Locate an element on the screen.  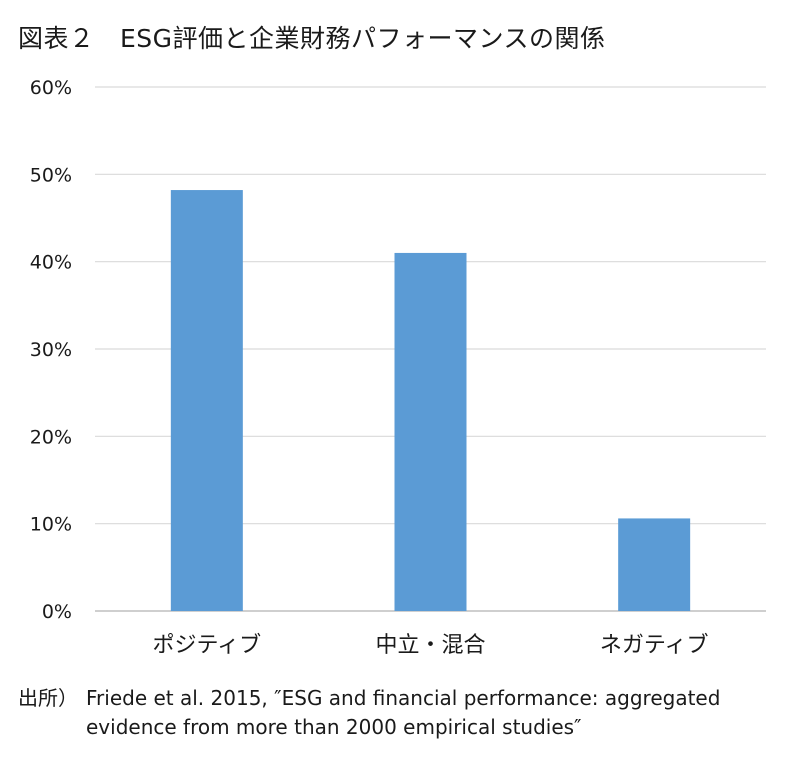
x-axis-category-labels: ポジティブ 中立・混合 ネガティブ is located at coordinates (430, 645).